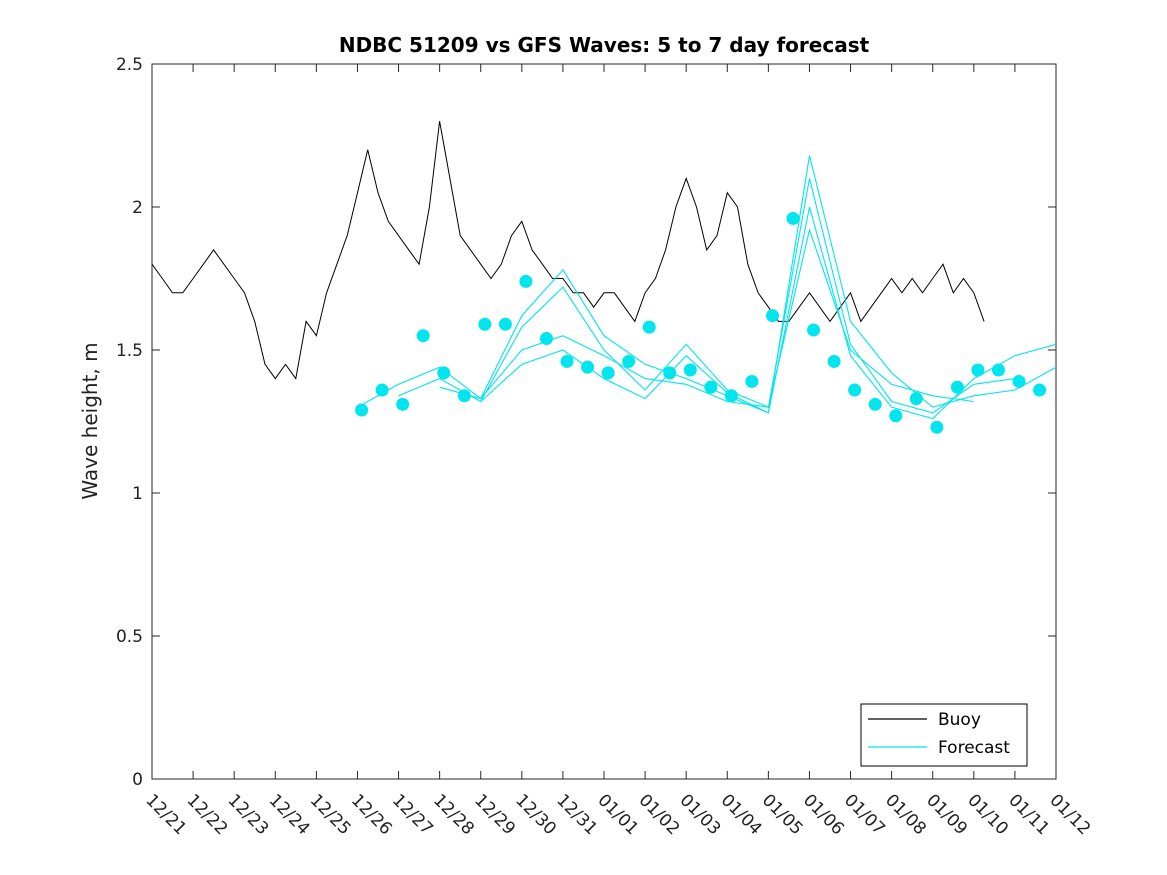 The height and width of the screenshot is (875, 1167). What do you see at coordinates (90, 420) in the screenshot?
I see `y-axis-label: Wave height, m` at bounding box center [90, 420].